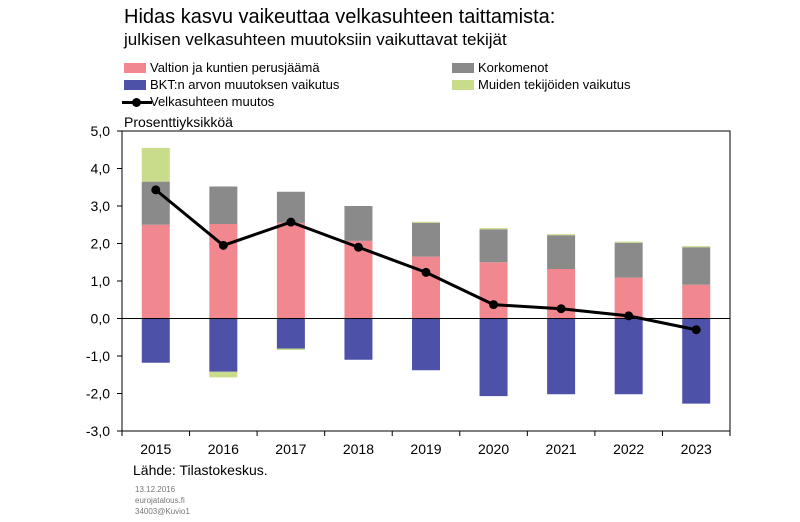 This screenshot has height=522, width=800. I want to click on x-tick-label: 2019, so click(425, 449).